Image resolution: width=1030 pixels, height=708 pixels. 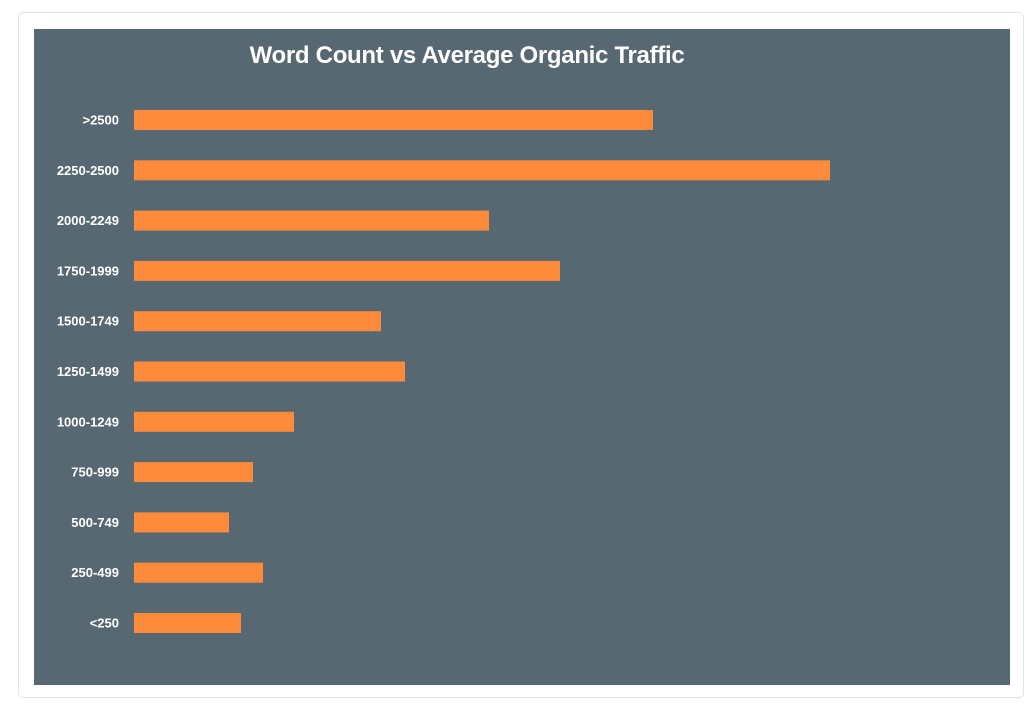 I want to click on category-label-8: 500-749, so click(x=95, y=522).